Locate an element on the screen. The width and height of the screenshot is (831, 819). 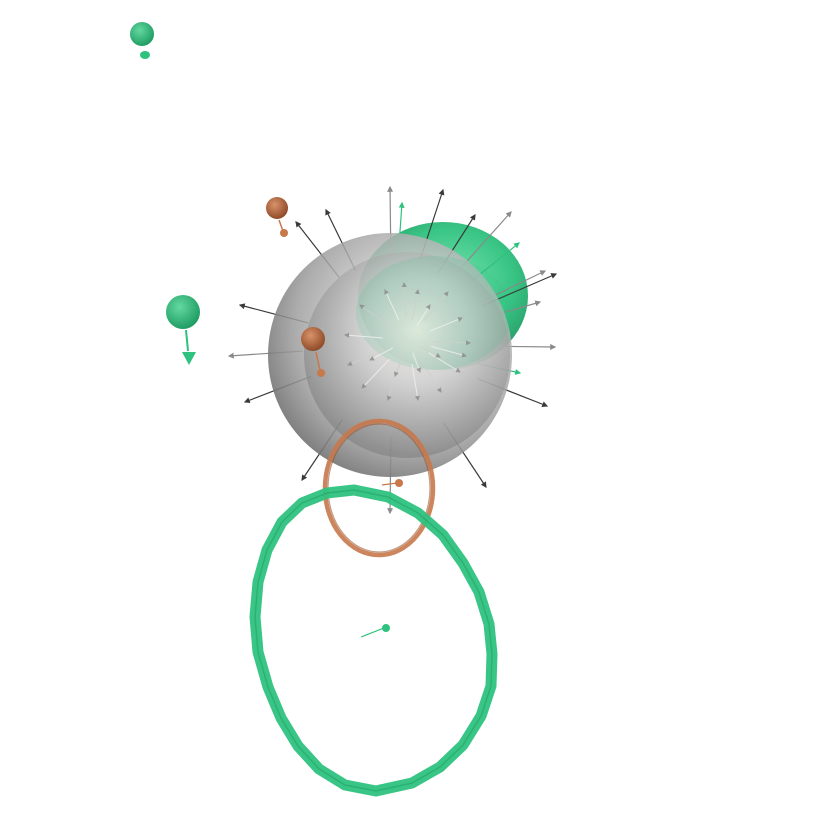
small-orange-dot-ring is located at coordinates (392, 483).